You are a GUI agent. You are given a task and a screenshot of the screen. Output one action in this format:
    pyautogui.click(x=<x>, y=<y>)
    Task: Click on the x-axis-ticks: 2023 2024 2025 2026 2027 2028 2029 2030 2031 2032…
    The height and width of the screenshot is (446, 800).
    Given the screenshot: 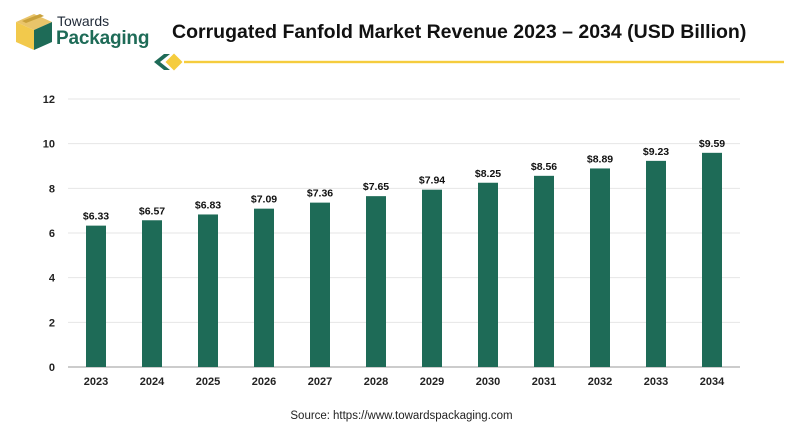 What is the action you would take?
    pyautogui.click(x=404, y=382)
    